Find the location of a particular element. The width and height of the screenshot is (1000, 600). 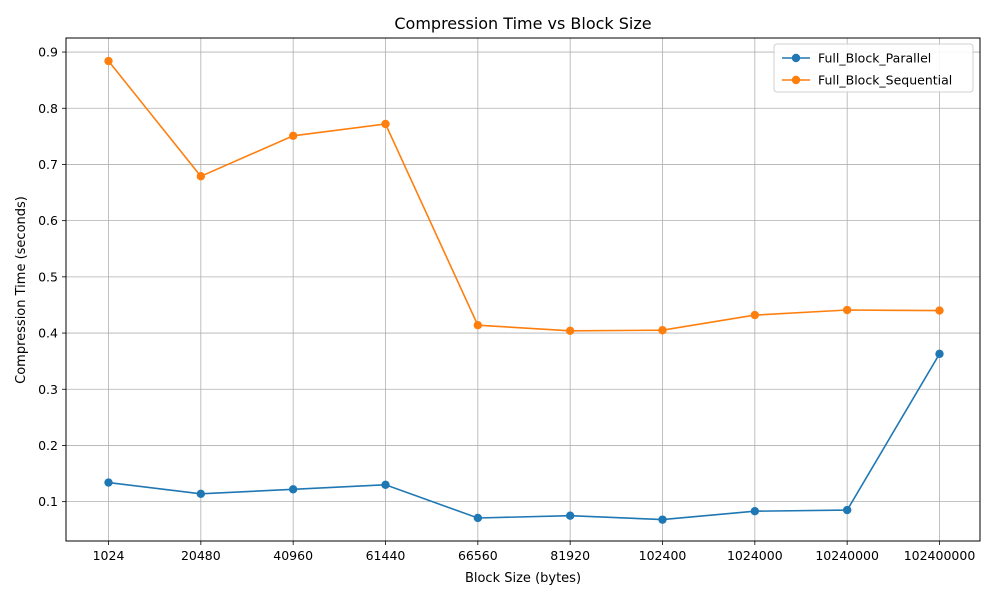

legend-entry: Full_Block_Sequential is located at coordinates (867, 80).